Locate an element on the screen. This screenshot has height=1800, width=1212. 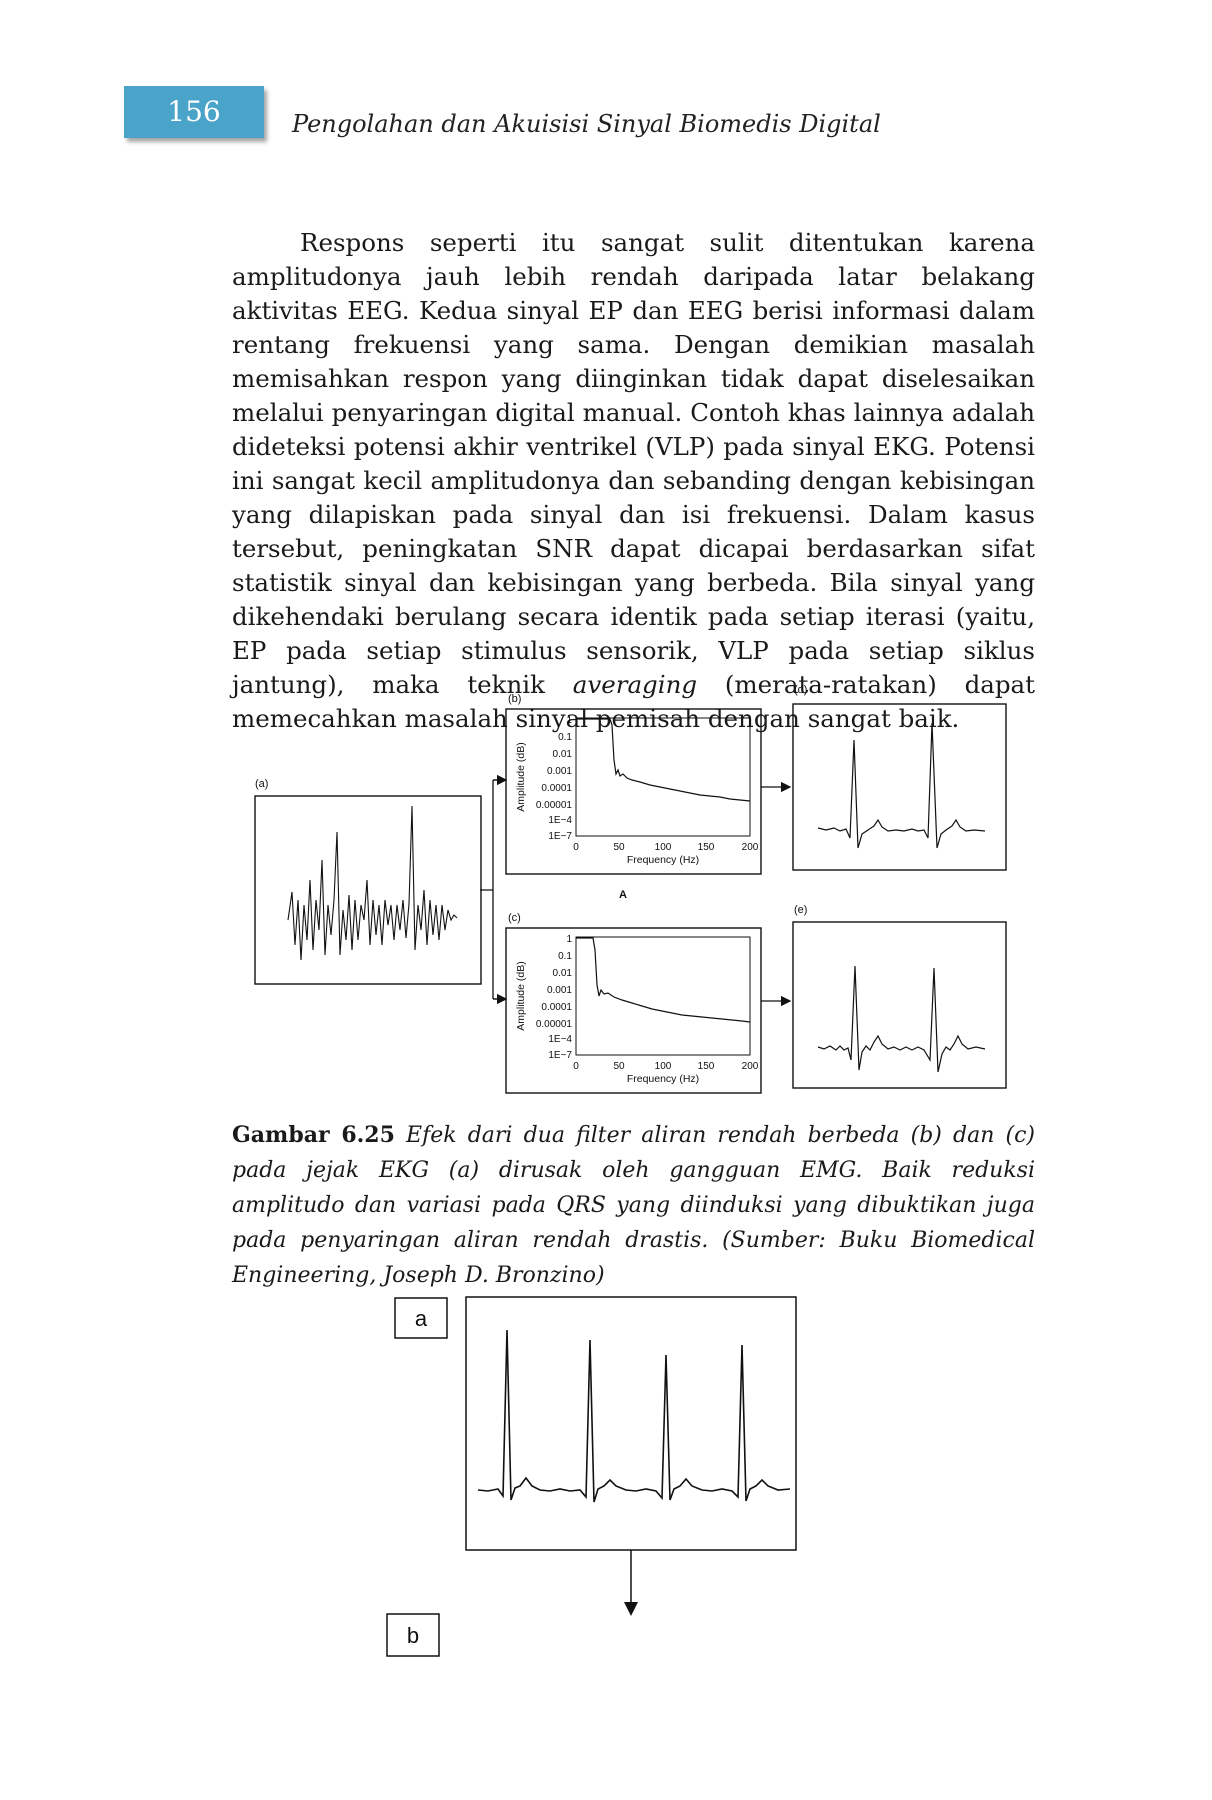
panel-b-frame is located at coordinates (633, 791).